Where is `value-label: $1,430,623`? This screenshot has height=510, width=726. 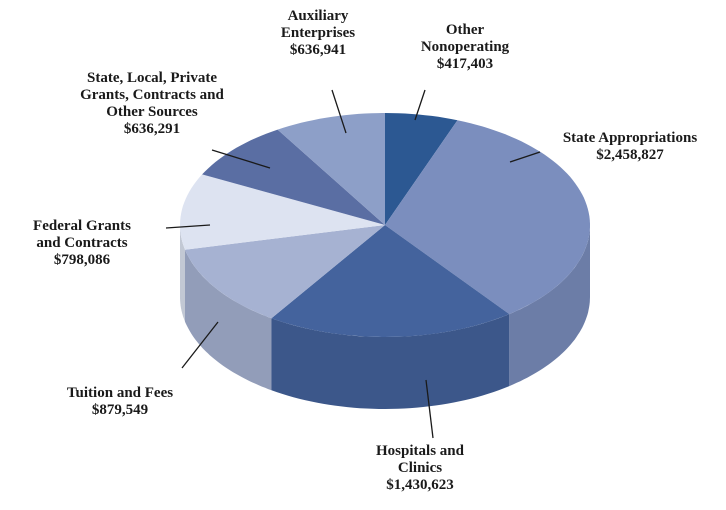 value-label: $1,430,623 is located at coordinates (420, 485).